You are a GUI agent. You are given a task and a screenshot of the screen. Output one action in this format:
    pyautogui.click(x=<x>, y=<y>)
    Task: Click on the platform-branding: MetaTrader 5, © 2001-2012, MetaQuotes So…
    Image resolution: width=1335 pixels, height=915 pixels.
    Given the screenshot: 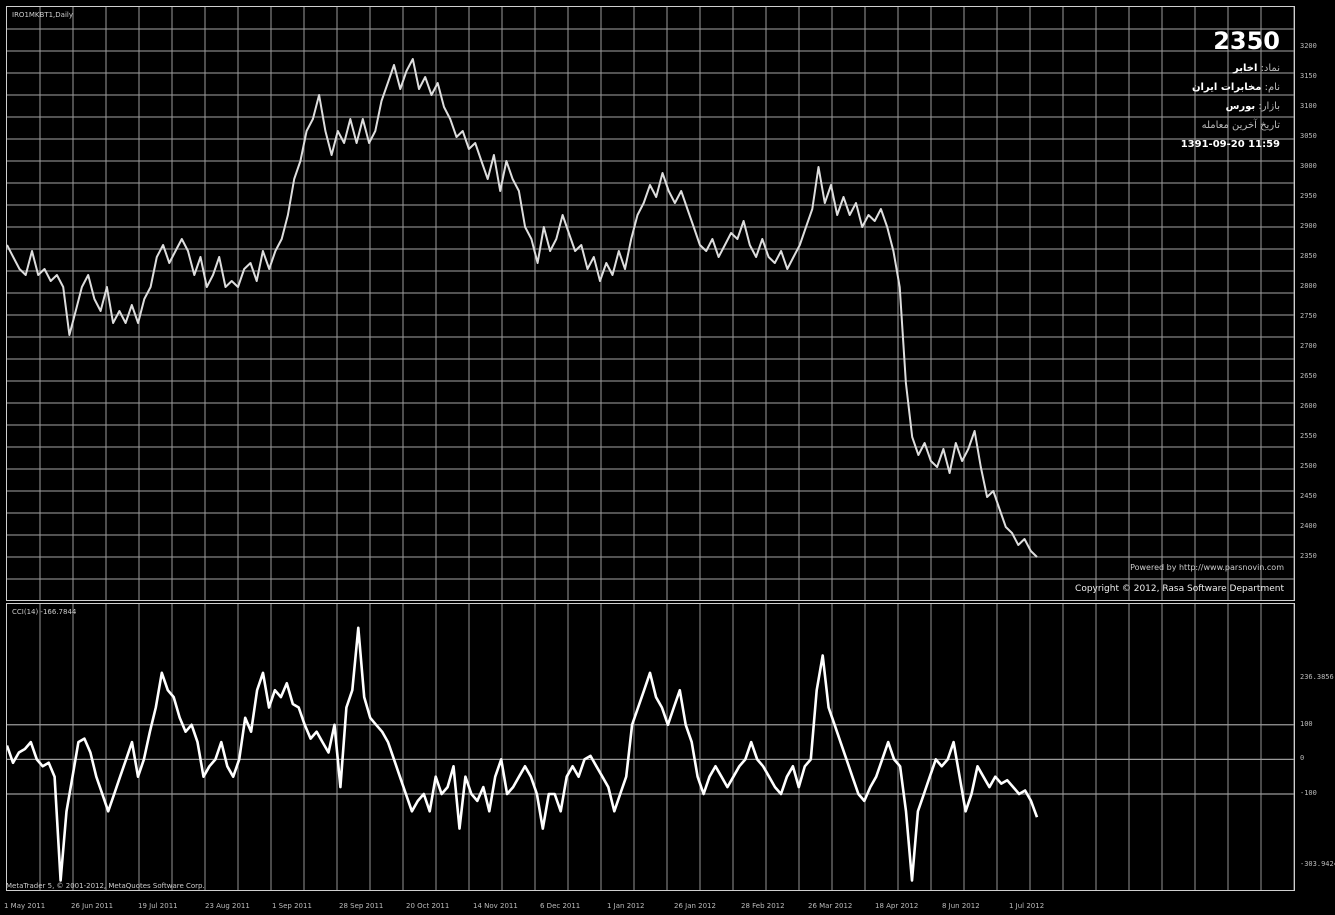 What is the action you would take?
    pyautogui.click(x=105, y=886)
    